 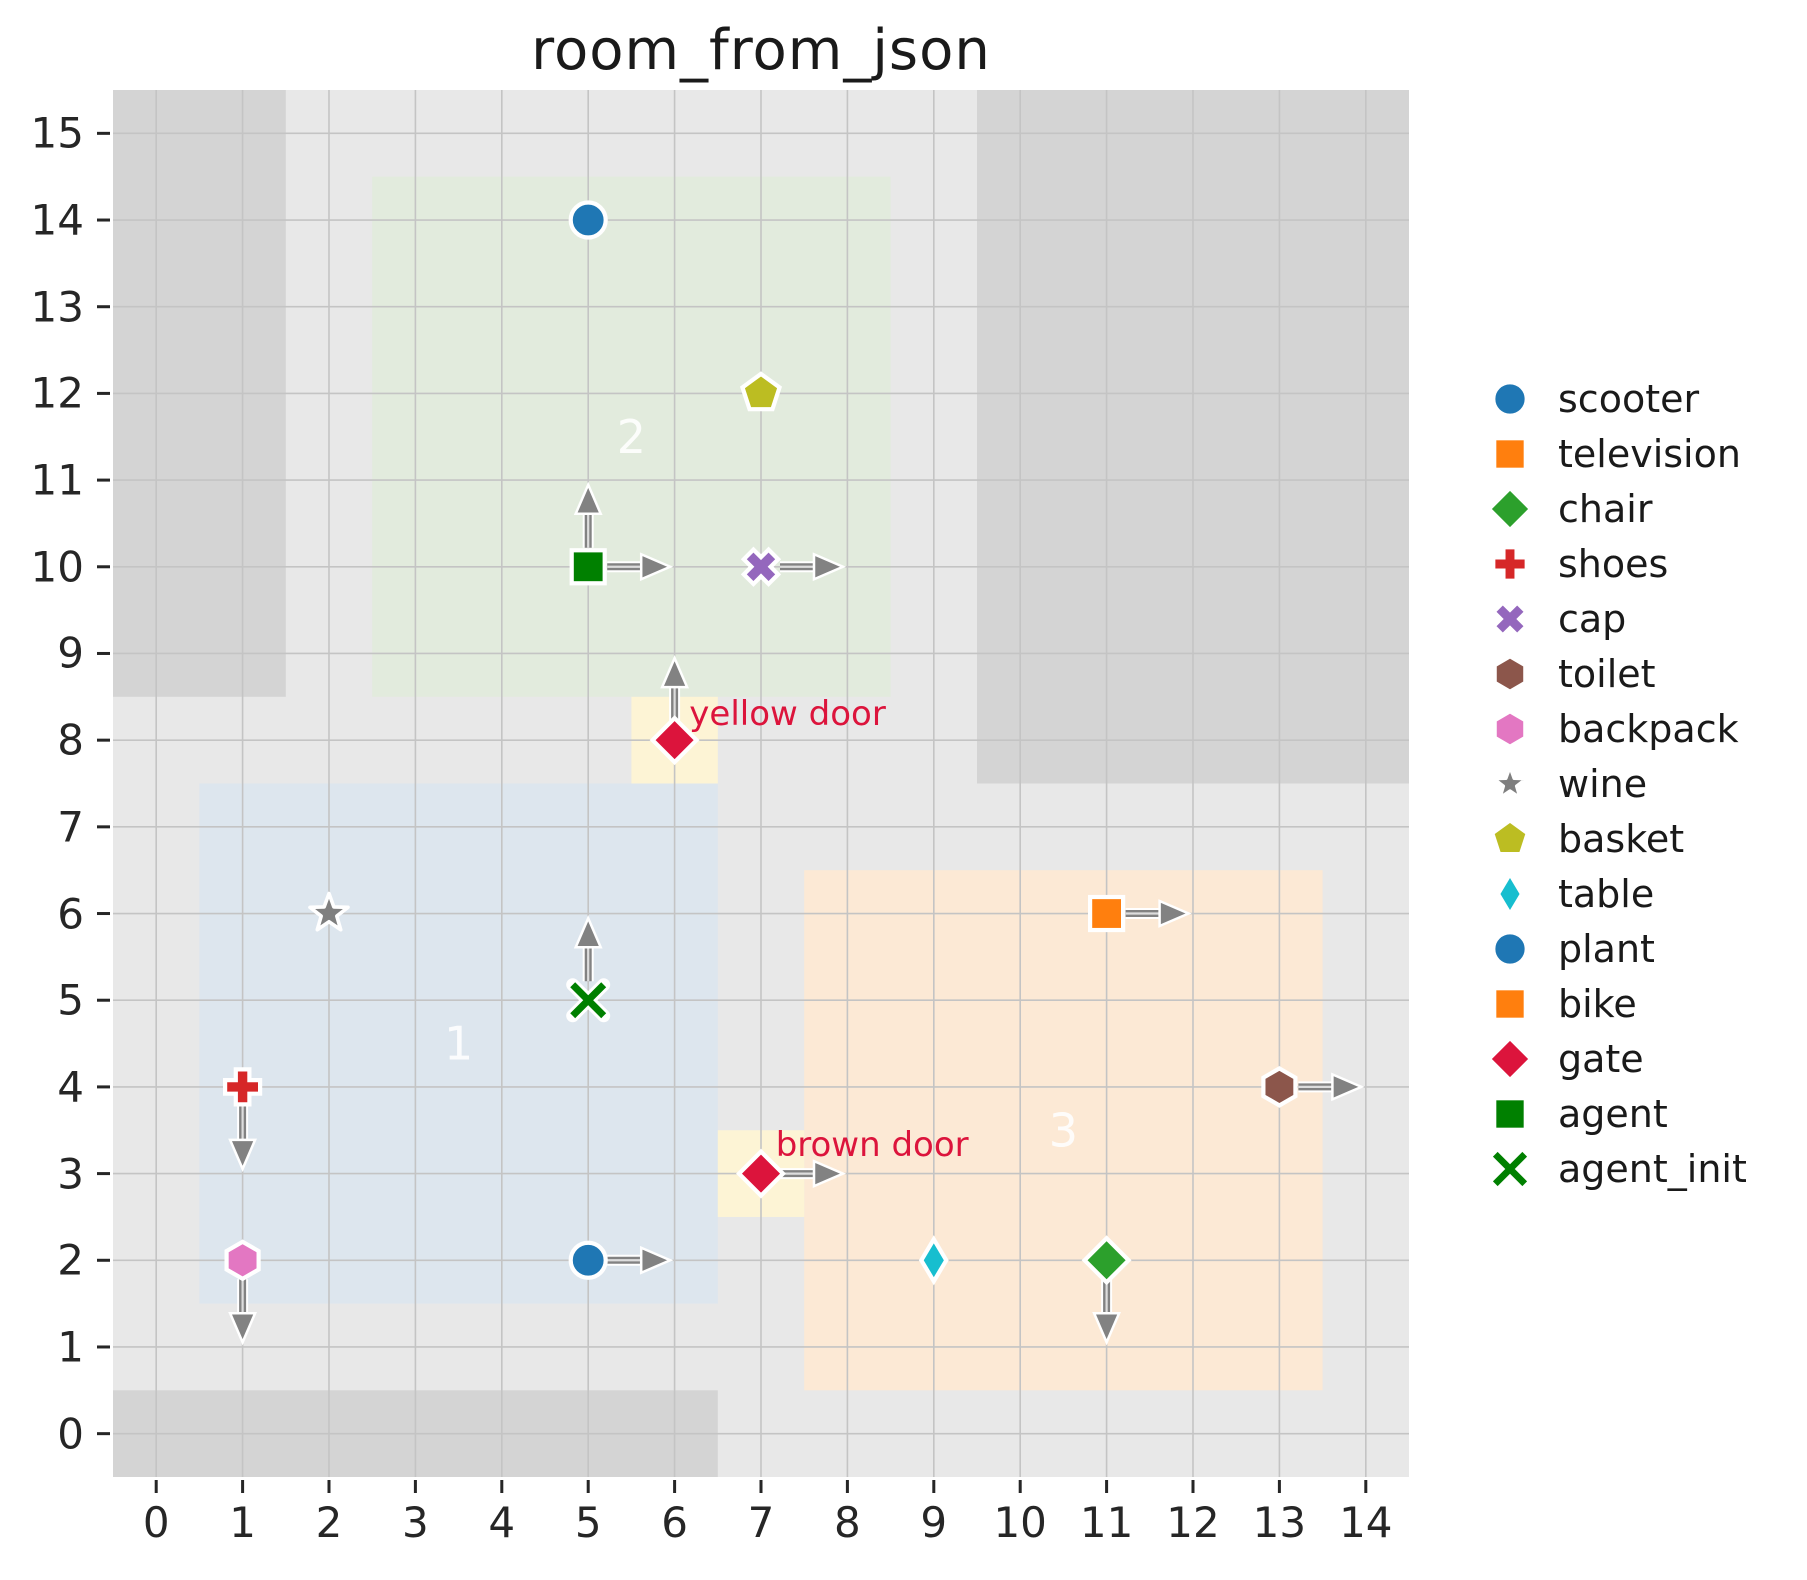 What do you see at coordinates (329, 911) in the screenshot?
I see `marker-wine` at bounding box center [329, 911].